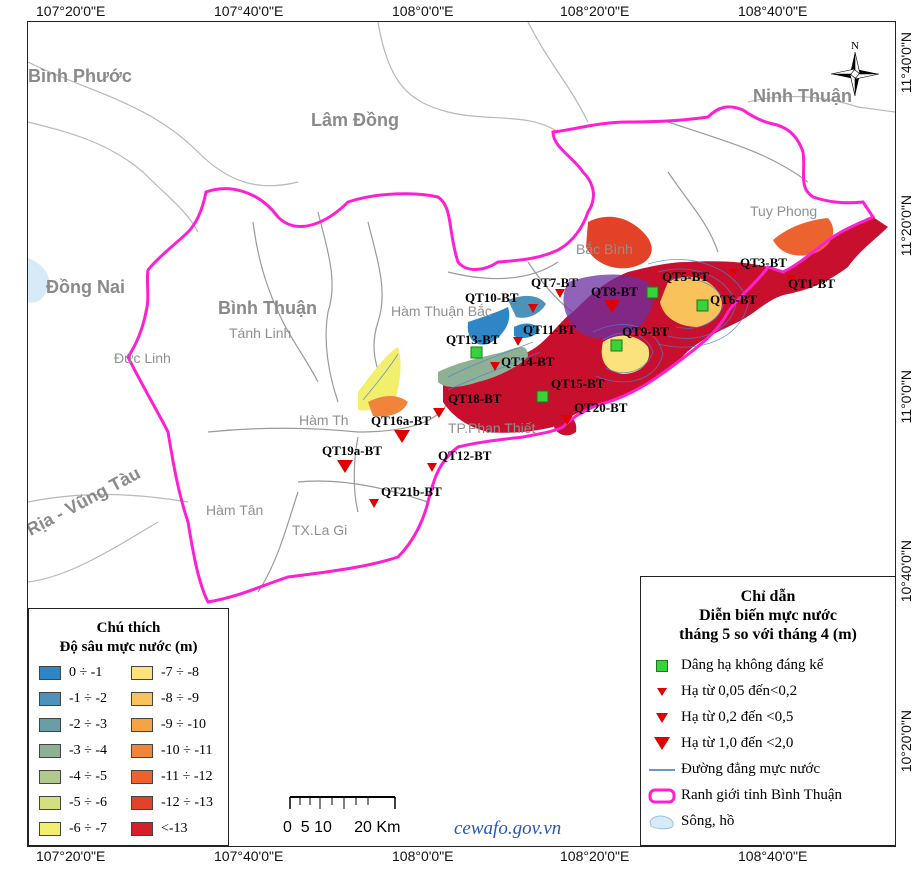 The height and width of the screenshot is (869, 918). I want to click on coord-right-1: 11°40'0"N, so click(906, 63).